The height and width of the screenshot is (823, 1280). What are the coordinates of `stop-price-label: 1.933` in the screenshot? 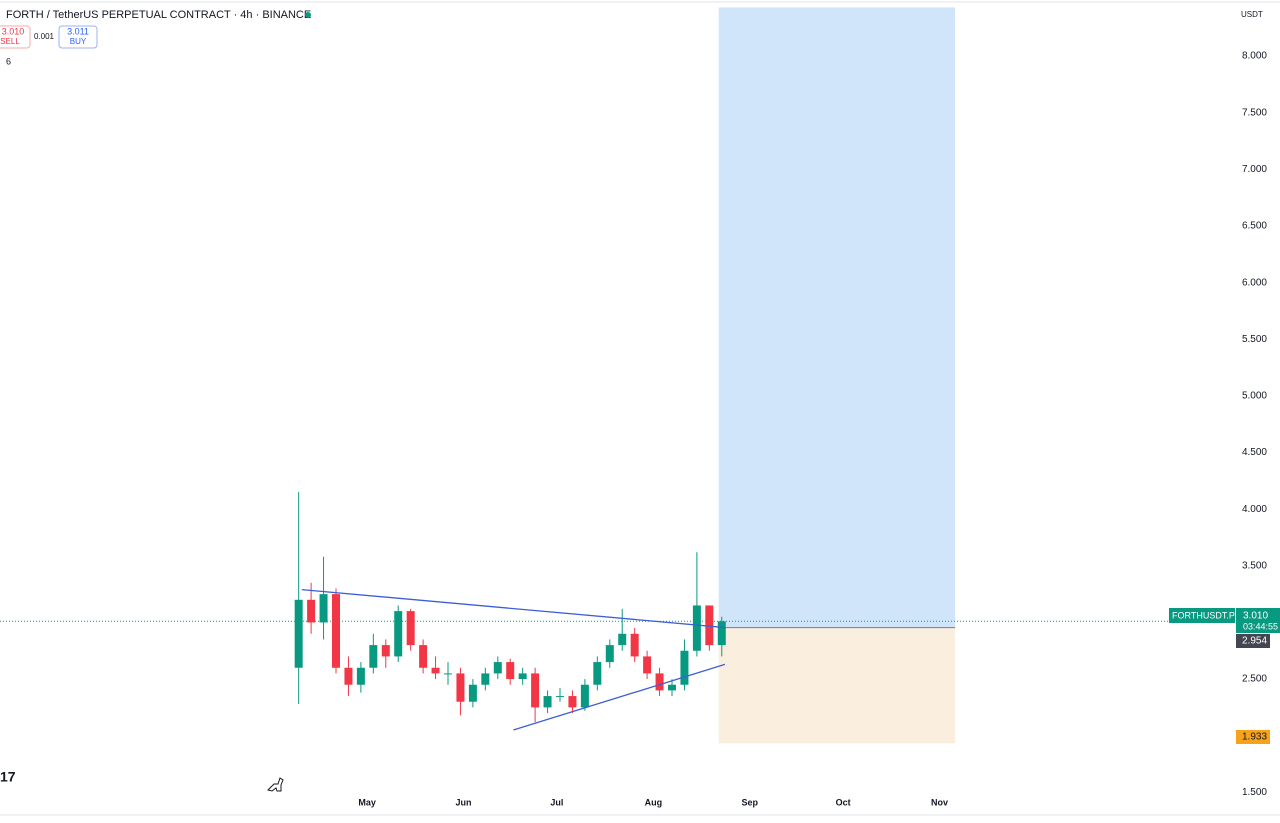 It's located at (1254, 737).